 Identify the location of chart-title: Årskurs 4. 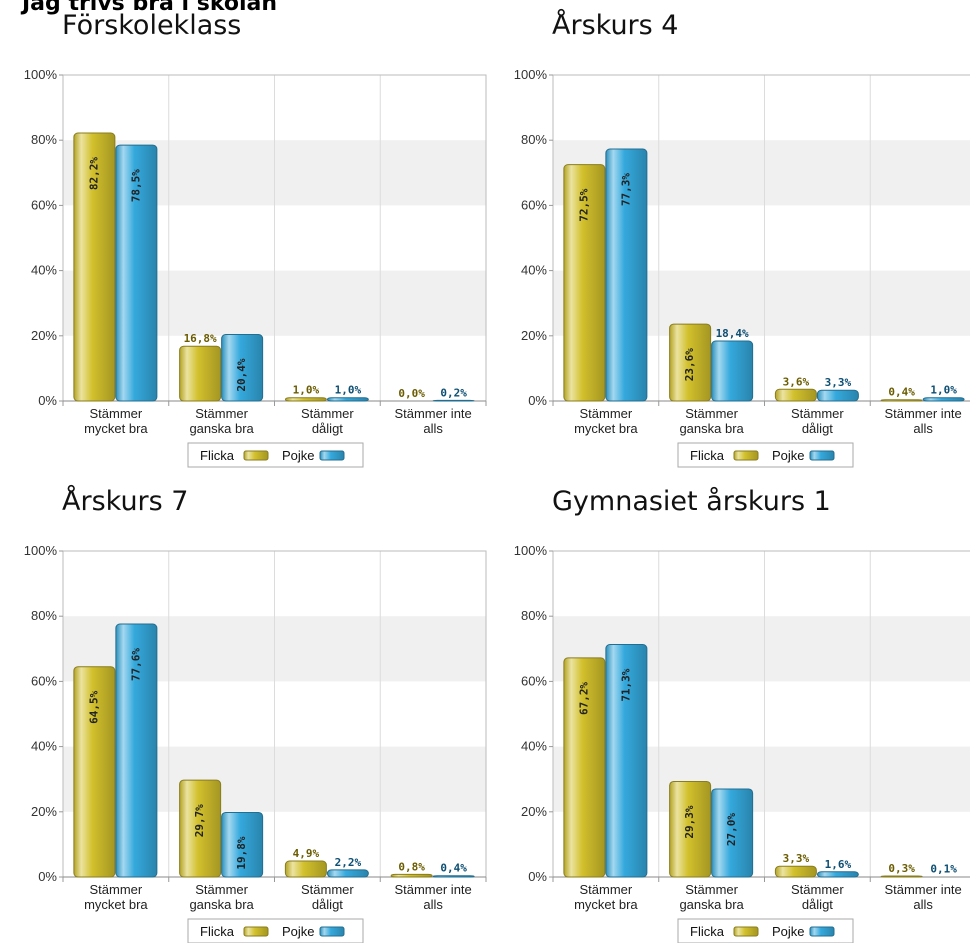
(615, 25).